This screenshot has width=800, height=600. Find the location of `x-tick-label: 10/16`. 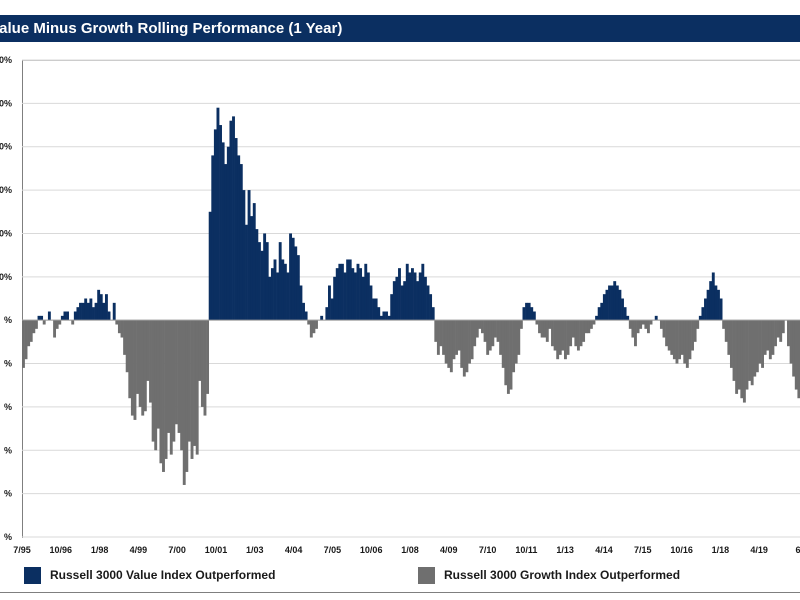

x-tick-label: 10/16 is located at coordinates (681, 550).